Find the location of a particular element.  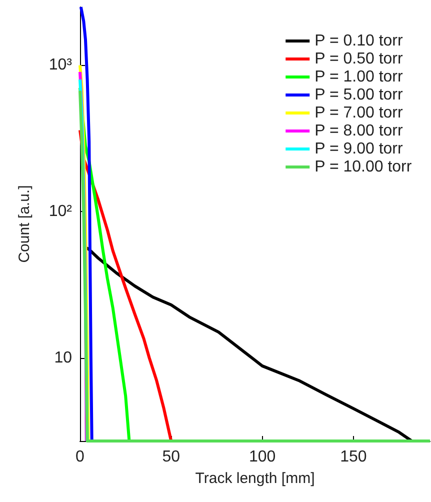

legend-label: P = 9.00 torr is located at coordinates (359, 149).